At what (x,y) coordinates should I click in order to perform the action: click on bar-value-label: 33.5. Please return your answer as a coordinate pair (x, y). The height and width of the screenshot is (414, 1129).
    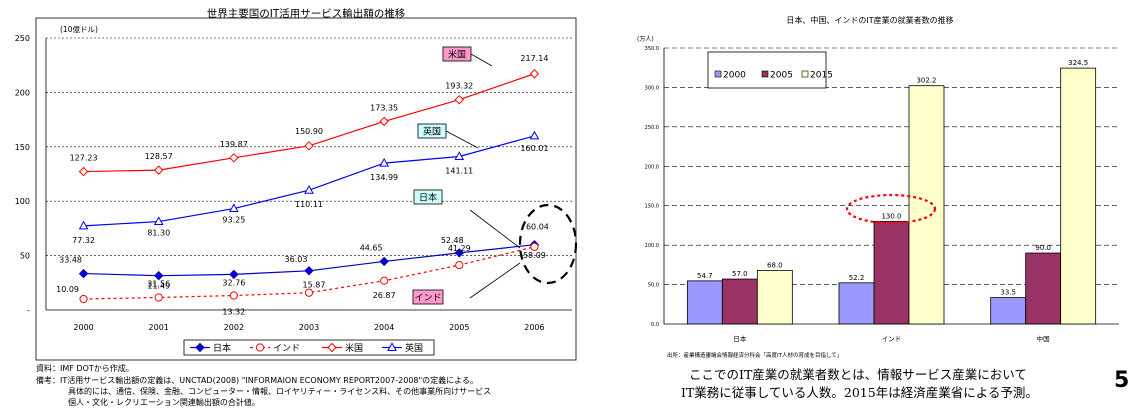
    Looking at the image, I should click on (1008, 293).